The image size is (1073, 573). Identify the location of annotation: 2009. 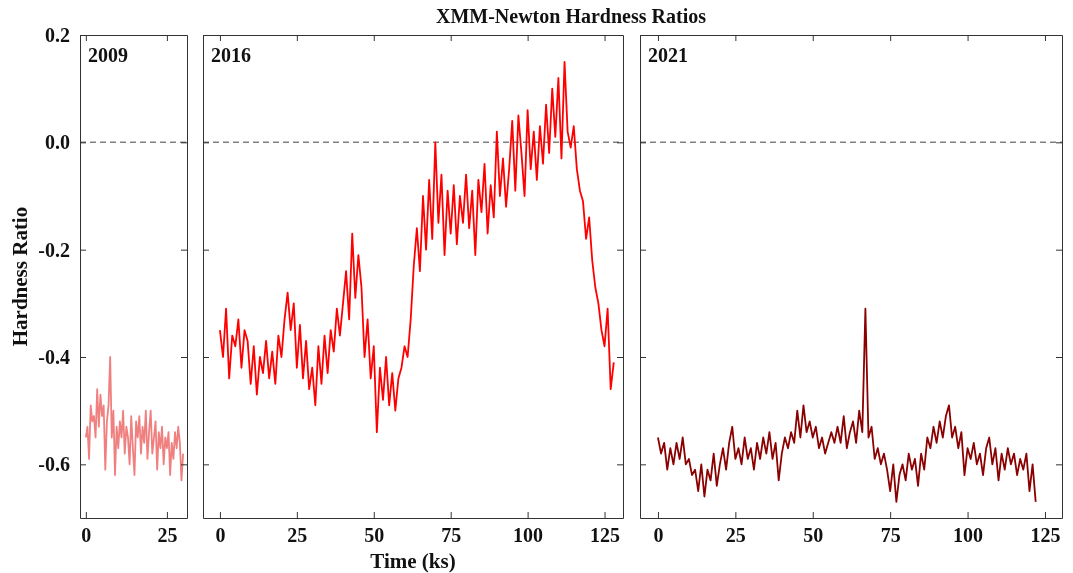
(108, 55).